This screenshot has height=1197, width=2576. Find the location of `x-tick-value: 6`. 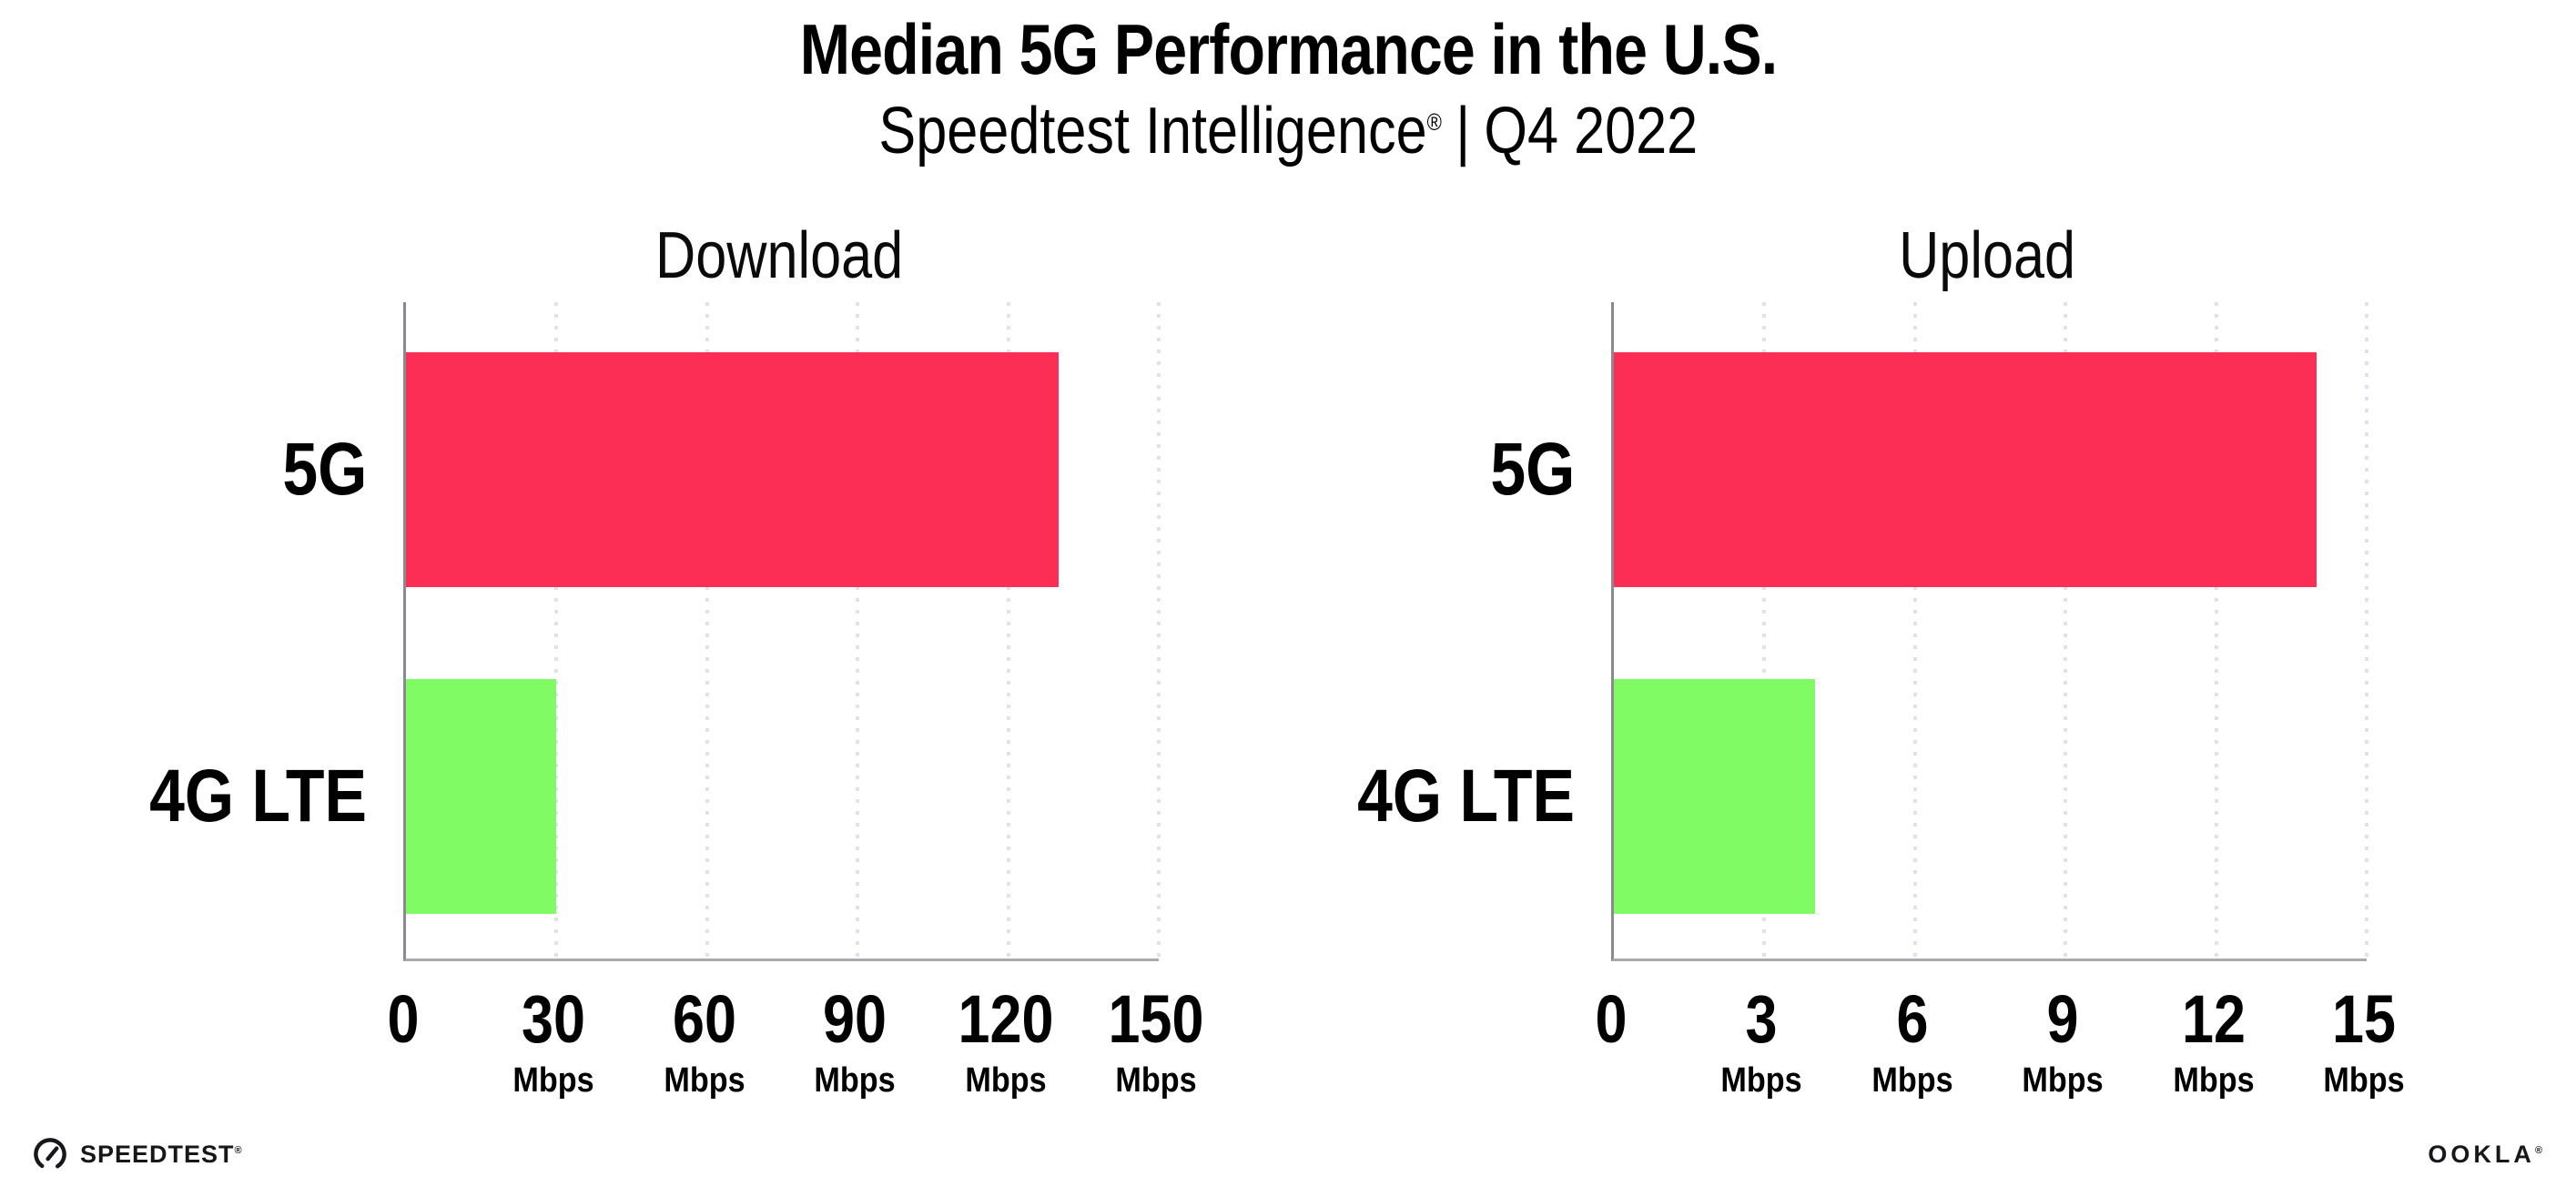

x-tick-value: 6 is located at coordinates (1912, 1019).